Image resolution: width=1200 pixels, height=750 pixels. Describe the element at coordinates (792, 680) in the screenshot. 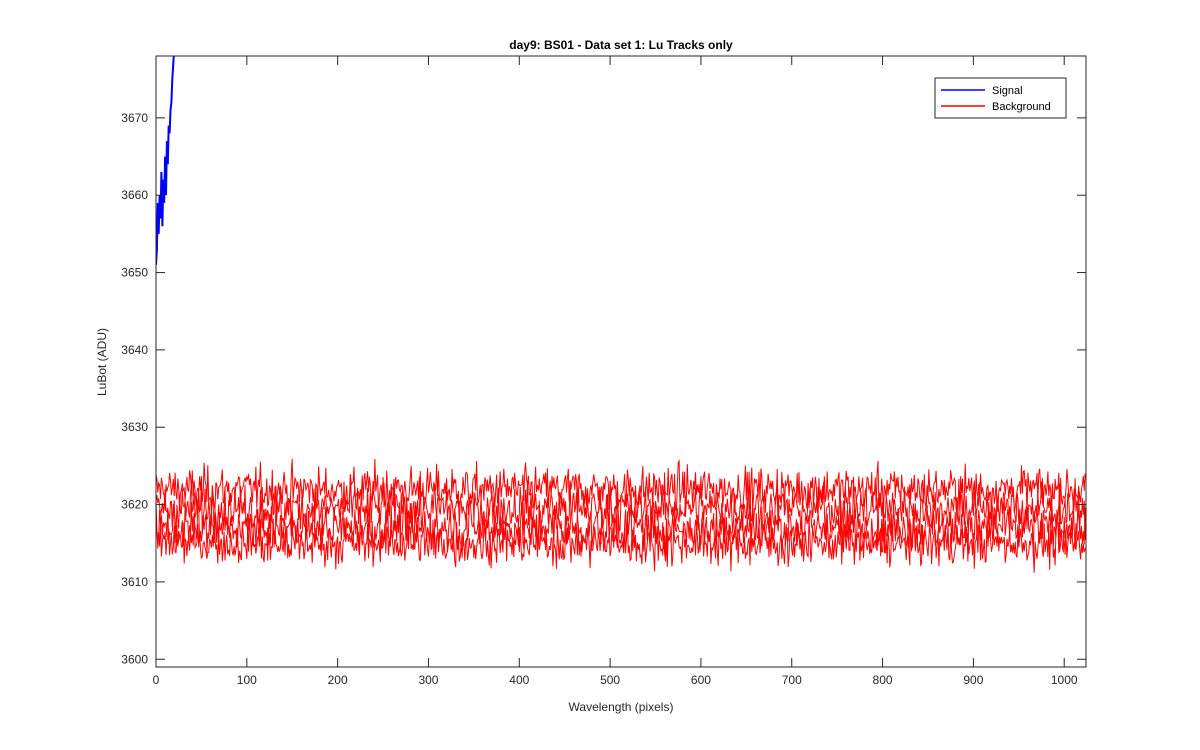

I see `x-tick-label: 700` at that location.